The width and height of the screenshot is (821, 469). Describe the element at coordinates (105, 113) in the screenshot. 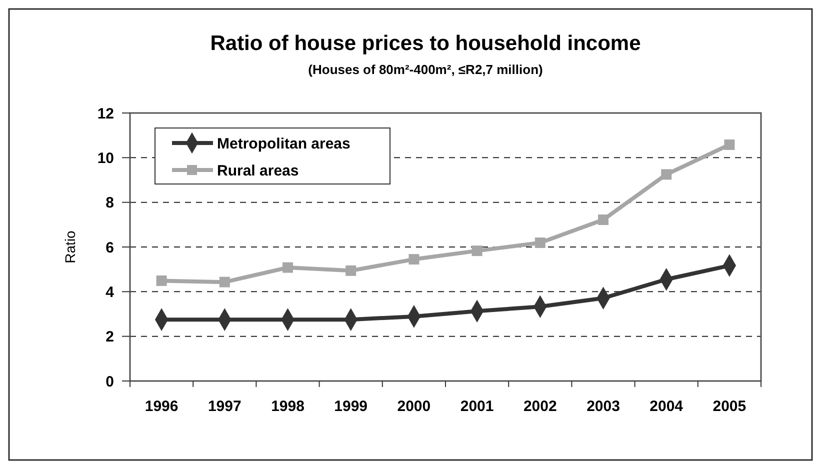

I see `y-tick-label: 12` at that location.